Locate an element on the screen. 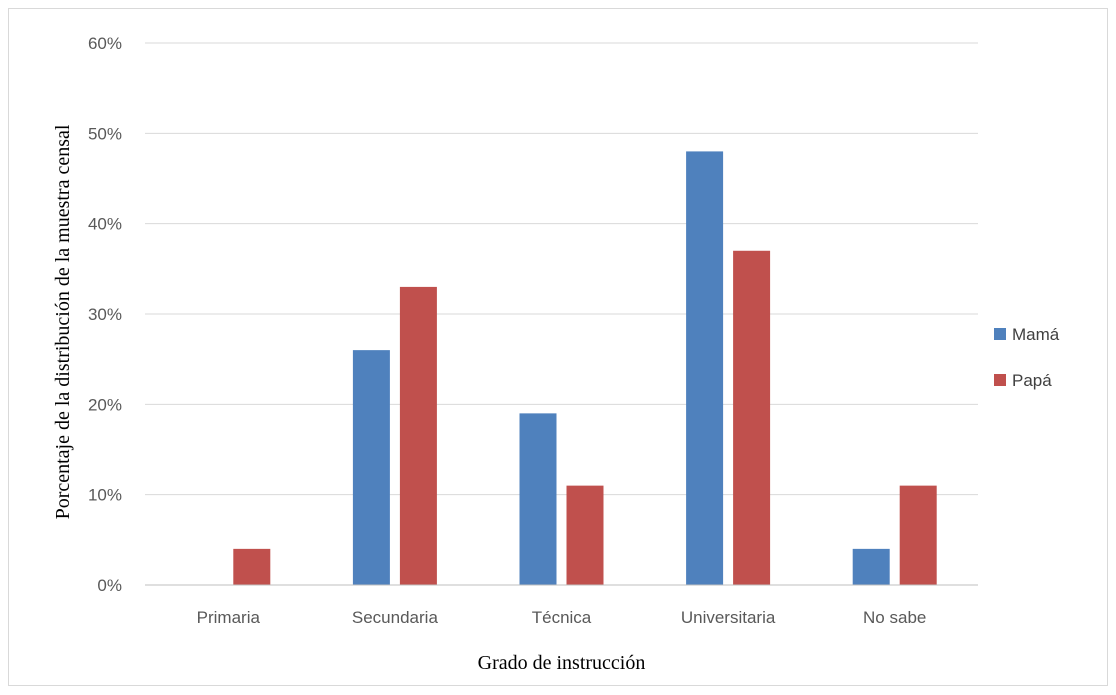  bar-Mamá-No sabe is located at coordinates (871, 566).